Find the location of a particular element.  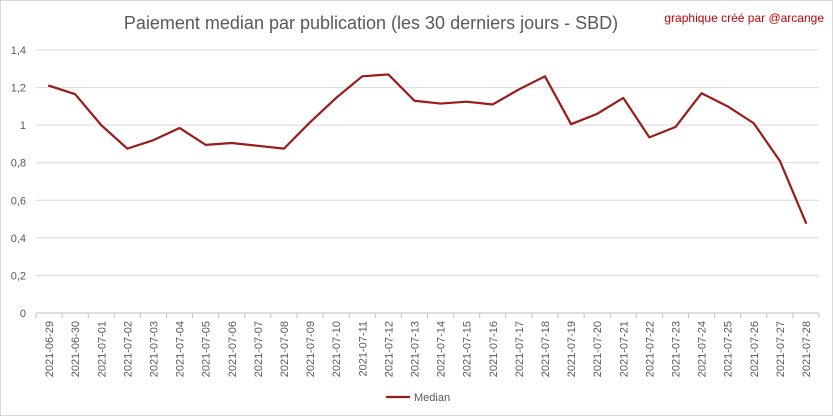

x-tick-label: 2021-07-10 is located at coordinates (337, 349).